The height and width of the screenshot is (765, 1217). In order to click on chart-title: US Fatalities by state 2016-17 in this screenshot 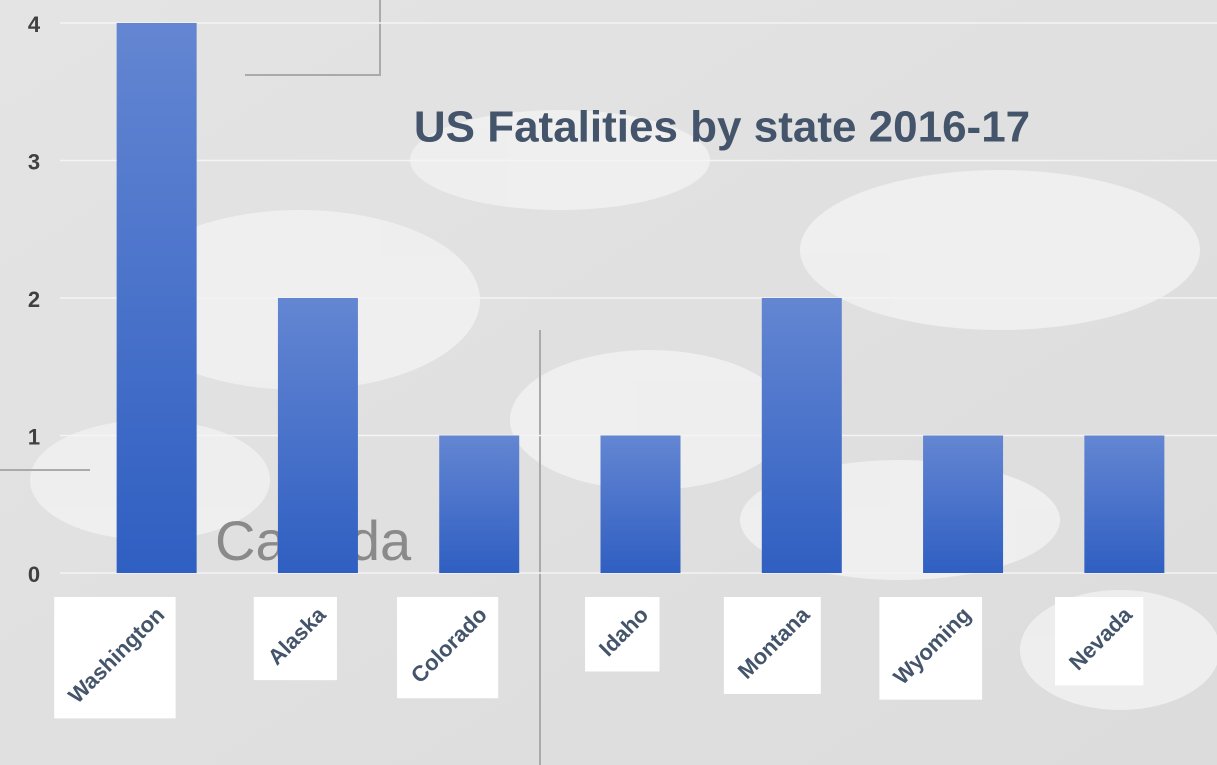, I will do `click(722, 127)`.